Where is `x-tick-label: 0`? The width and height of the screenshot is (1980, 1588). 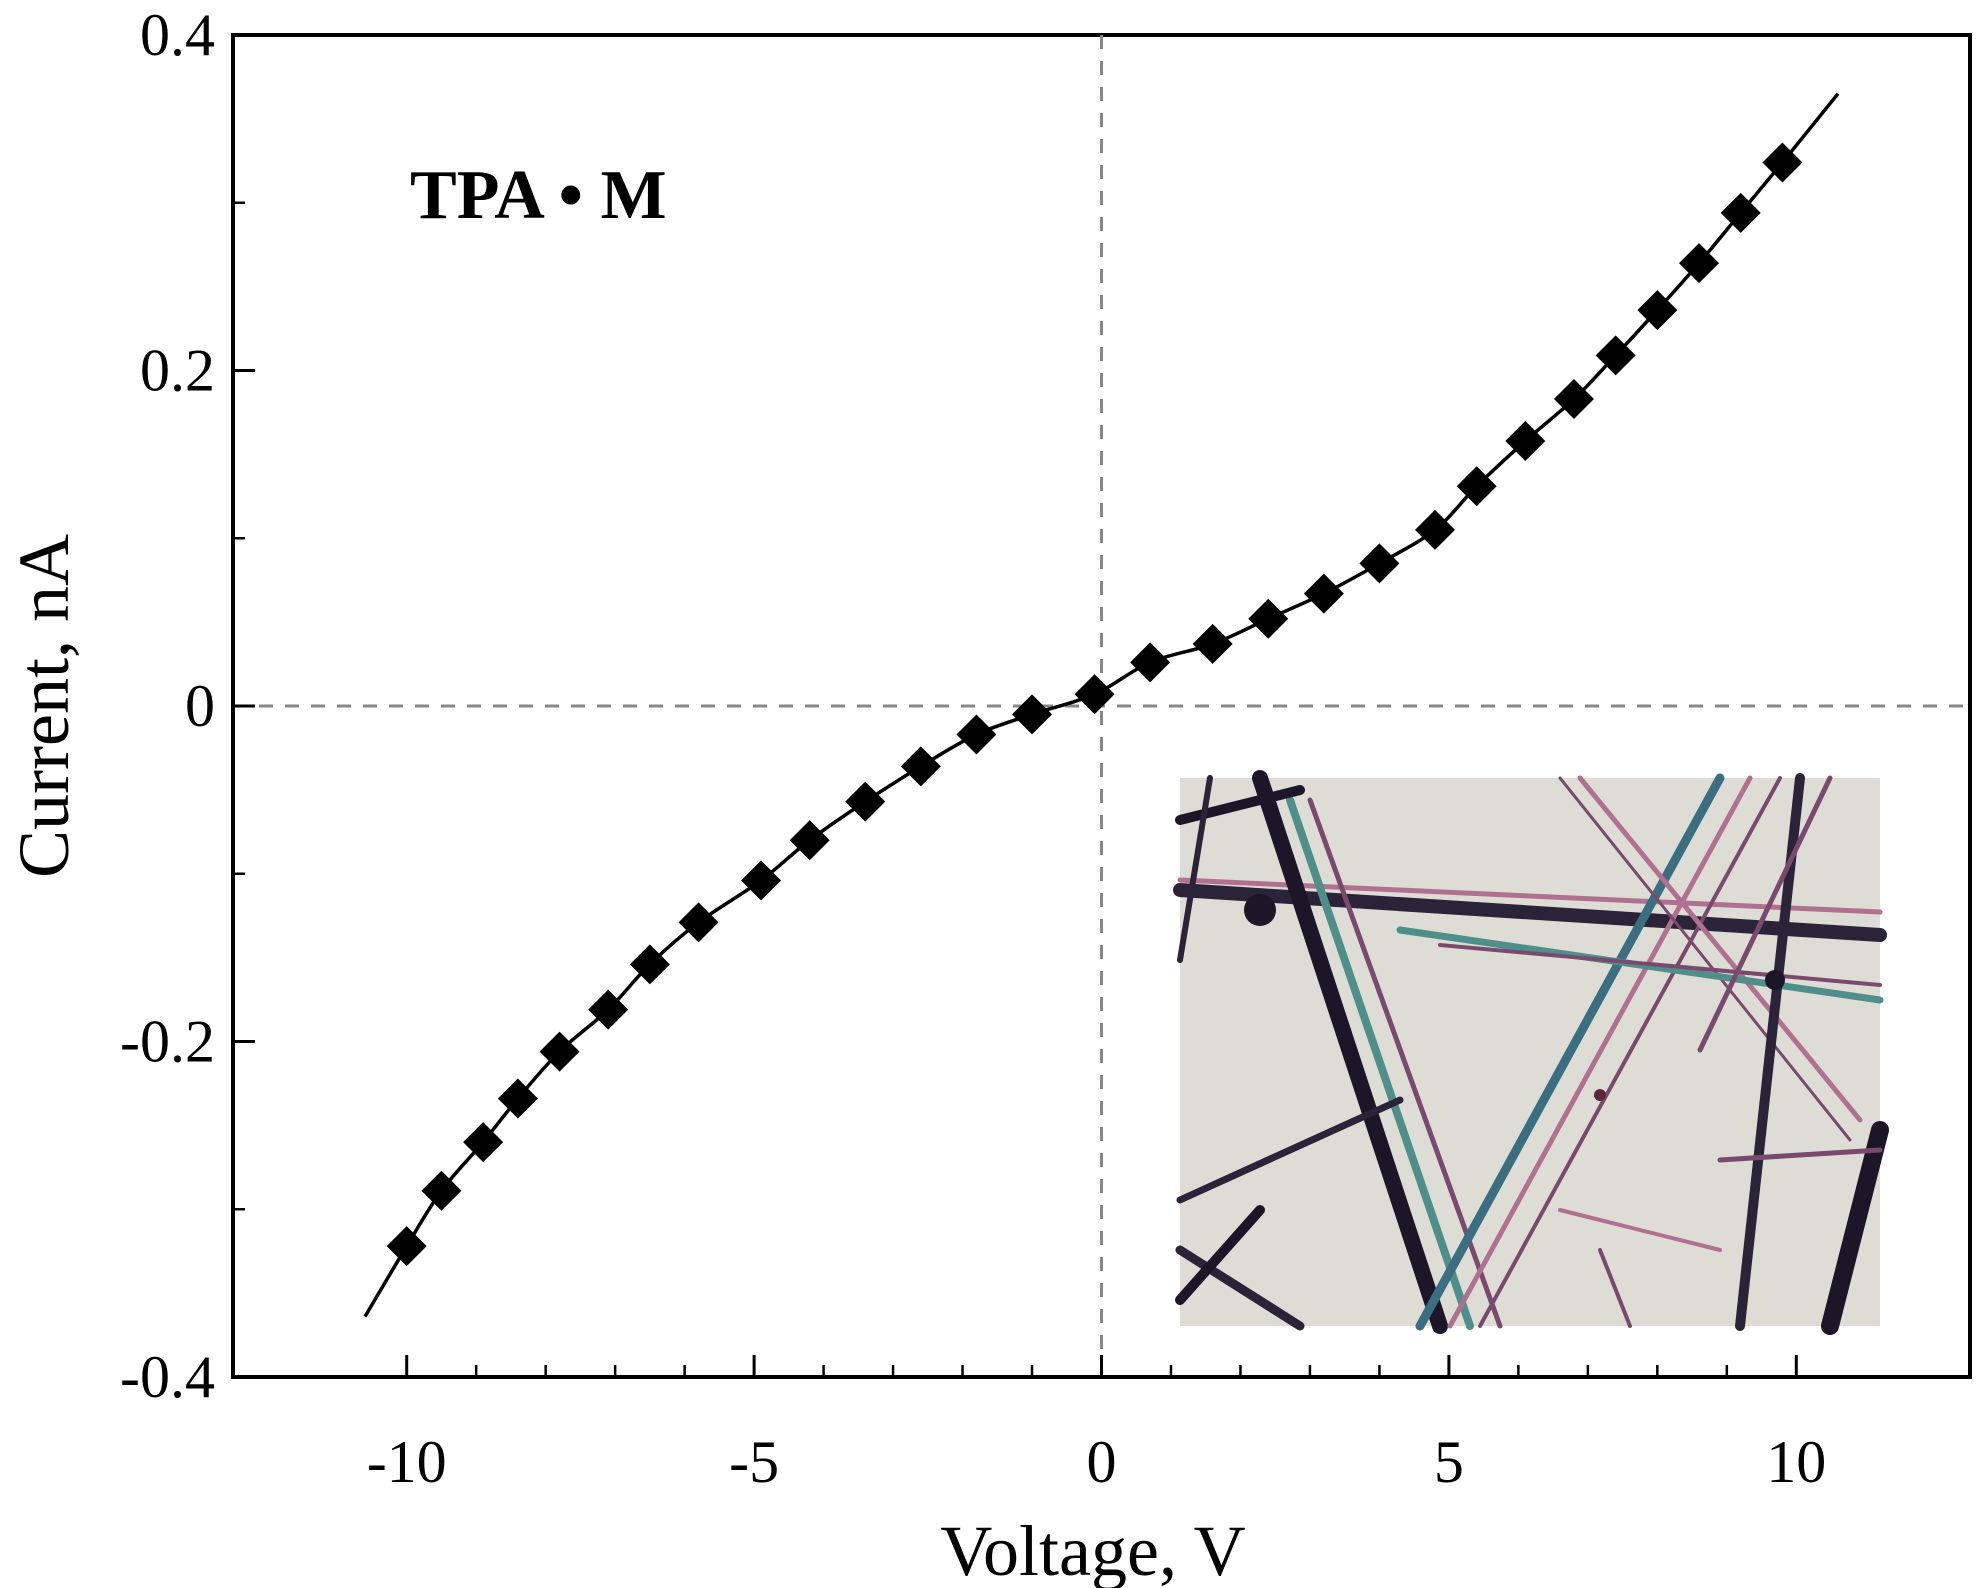
x-tick-label: 0 is located at coordinates (1102, 1462).